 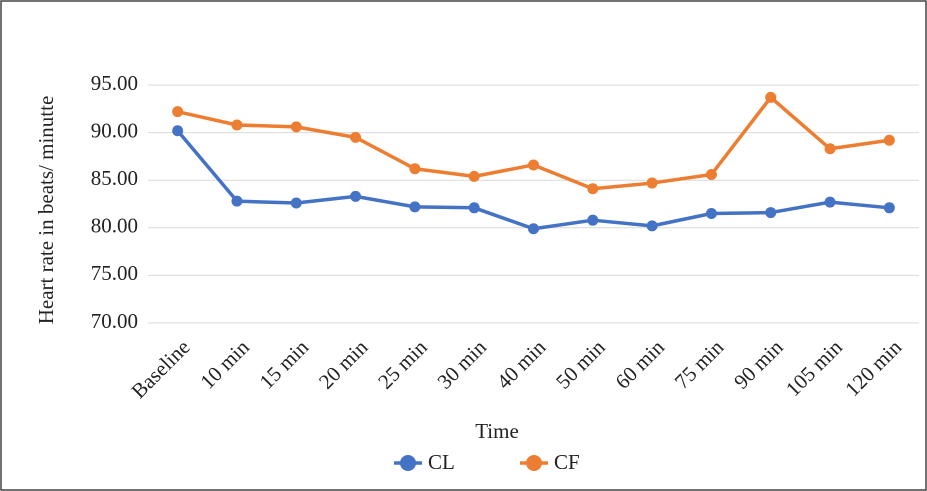 What do you see at coordinates (46, 210) in the screenshot?
I see `y-axis-label: Heart rate in beats/ minutte` at bounding box center [46, 210].